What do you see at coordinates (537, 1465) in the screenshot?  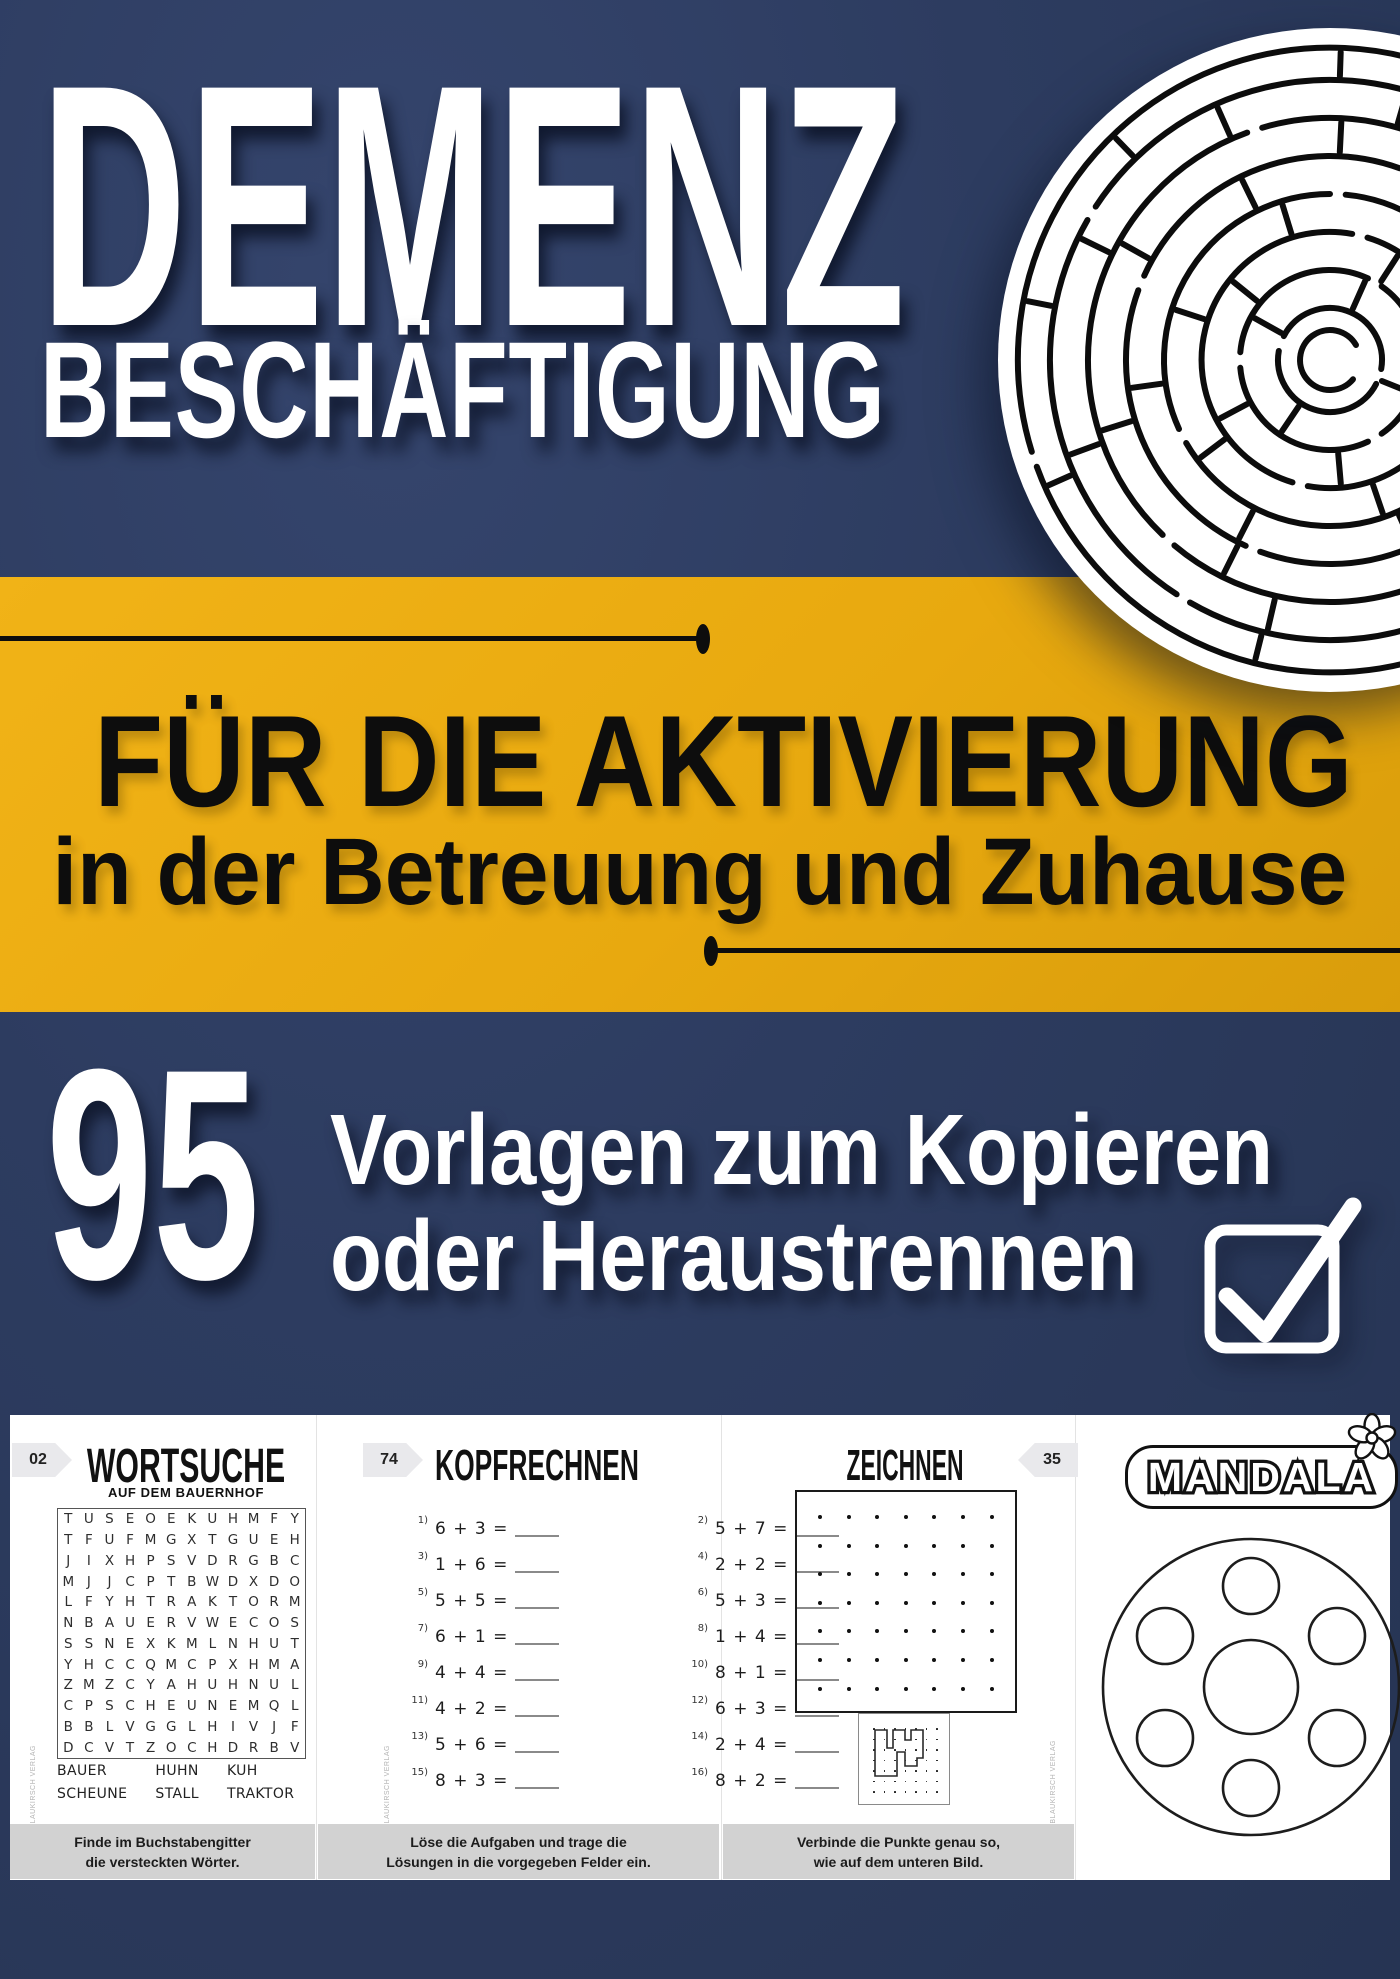 I see `kopfrechnen-title: KOPFRECHNEN` at bounding box center [537, 1465].